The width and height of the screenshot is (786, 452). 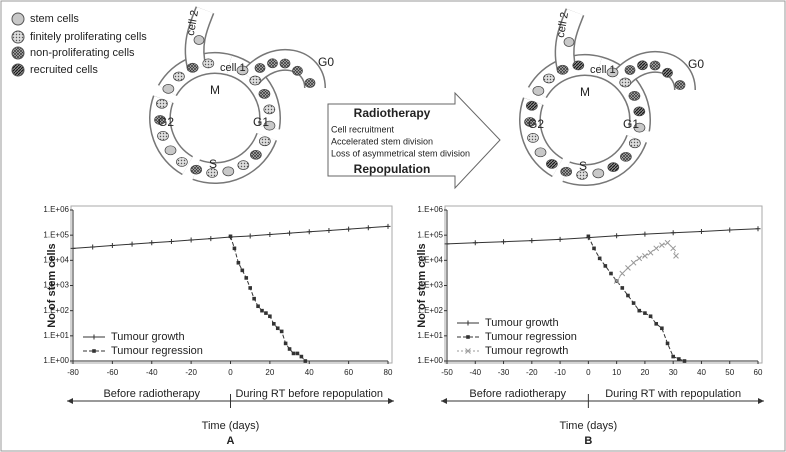 What do you see at coordinates (234, 158) in the screenshot?
I see `cycle-arrow` at bounding box center [234, 158].